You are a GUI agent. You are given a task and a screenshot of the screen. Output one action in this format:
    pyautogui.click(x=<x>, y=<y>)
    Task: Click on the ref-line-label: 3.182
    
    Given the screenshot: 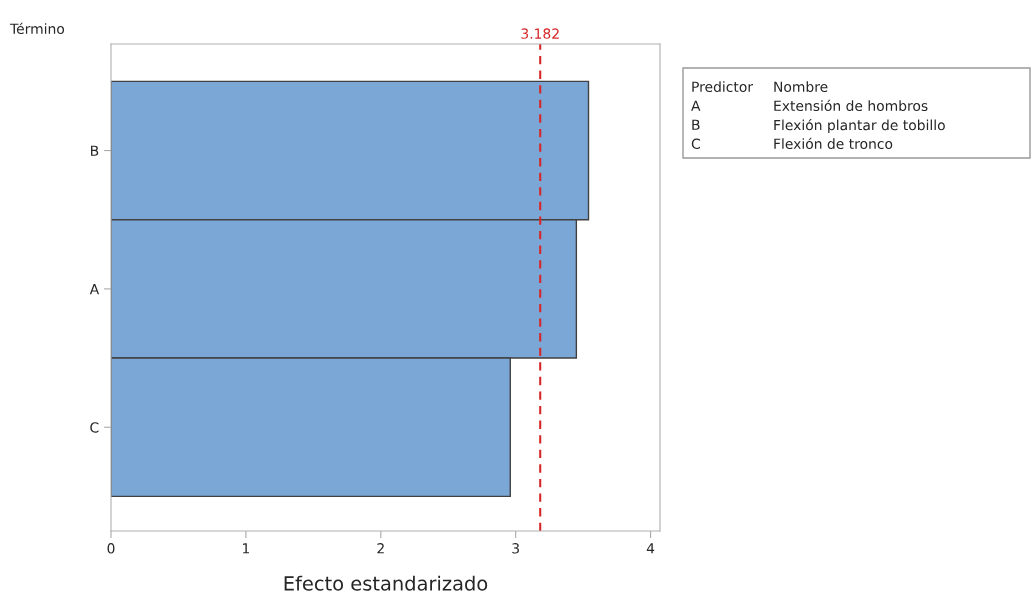 What is the action you would take?
    pyautogui.click(x=540, y=33)
    